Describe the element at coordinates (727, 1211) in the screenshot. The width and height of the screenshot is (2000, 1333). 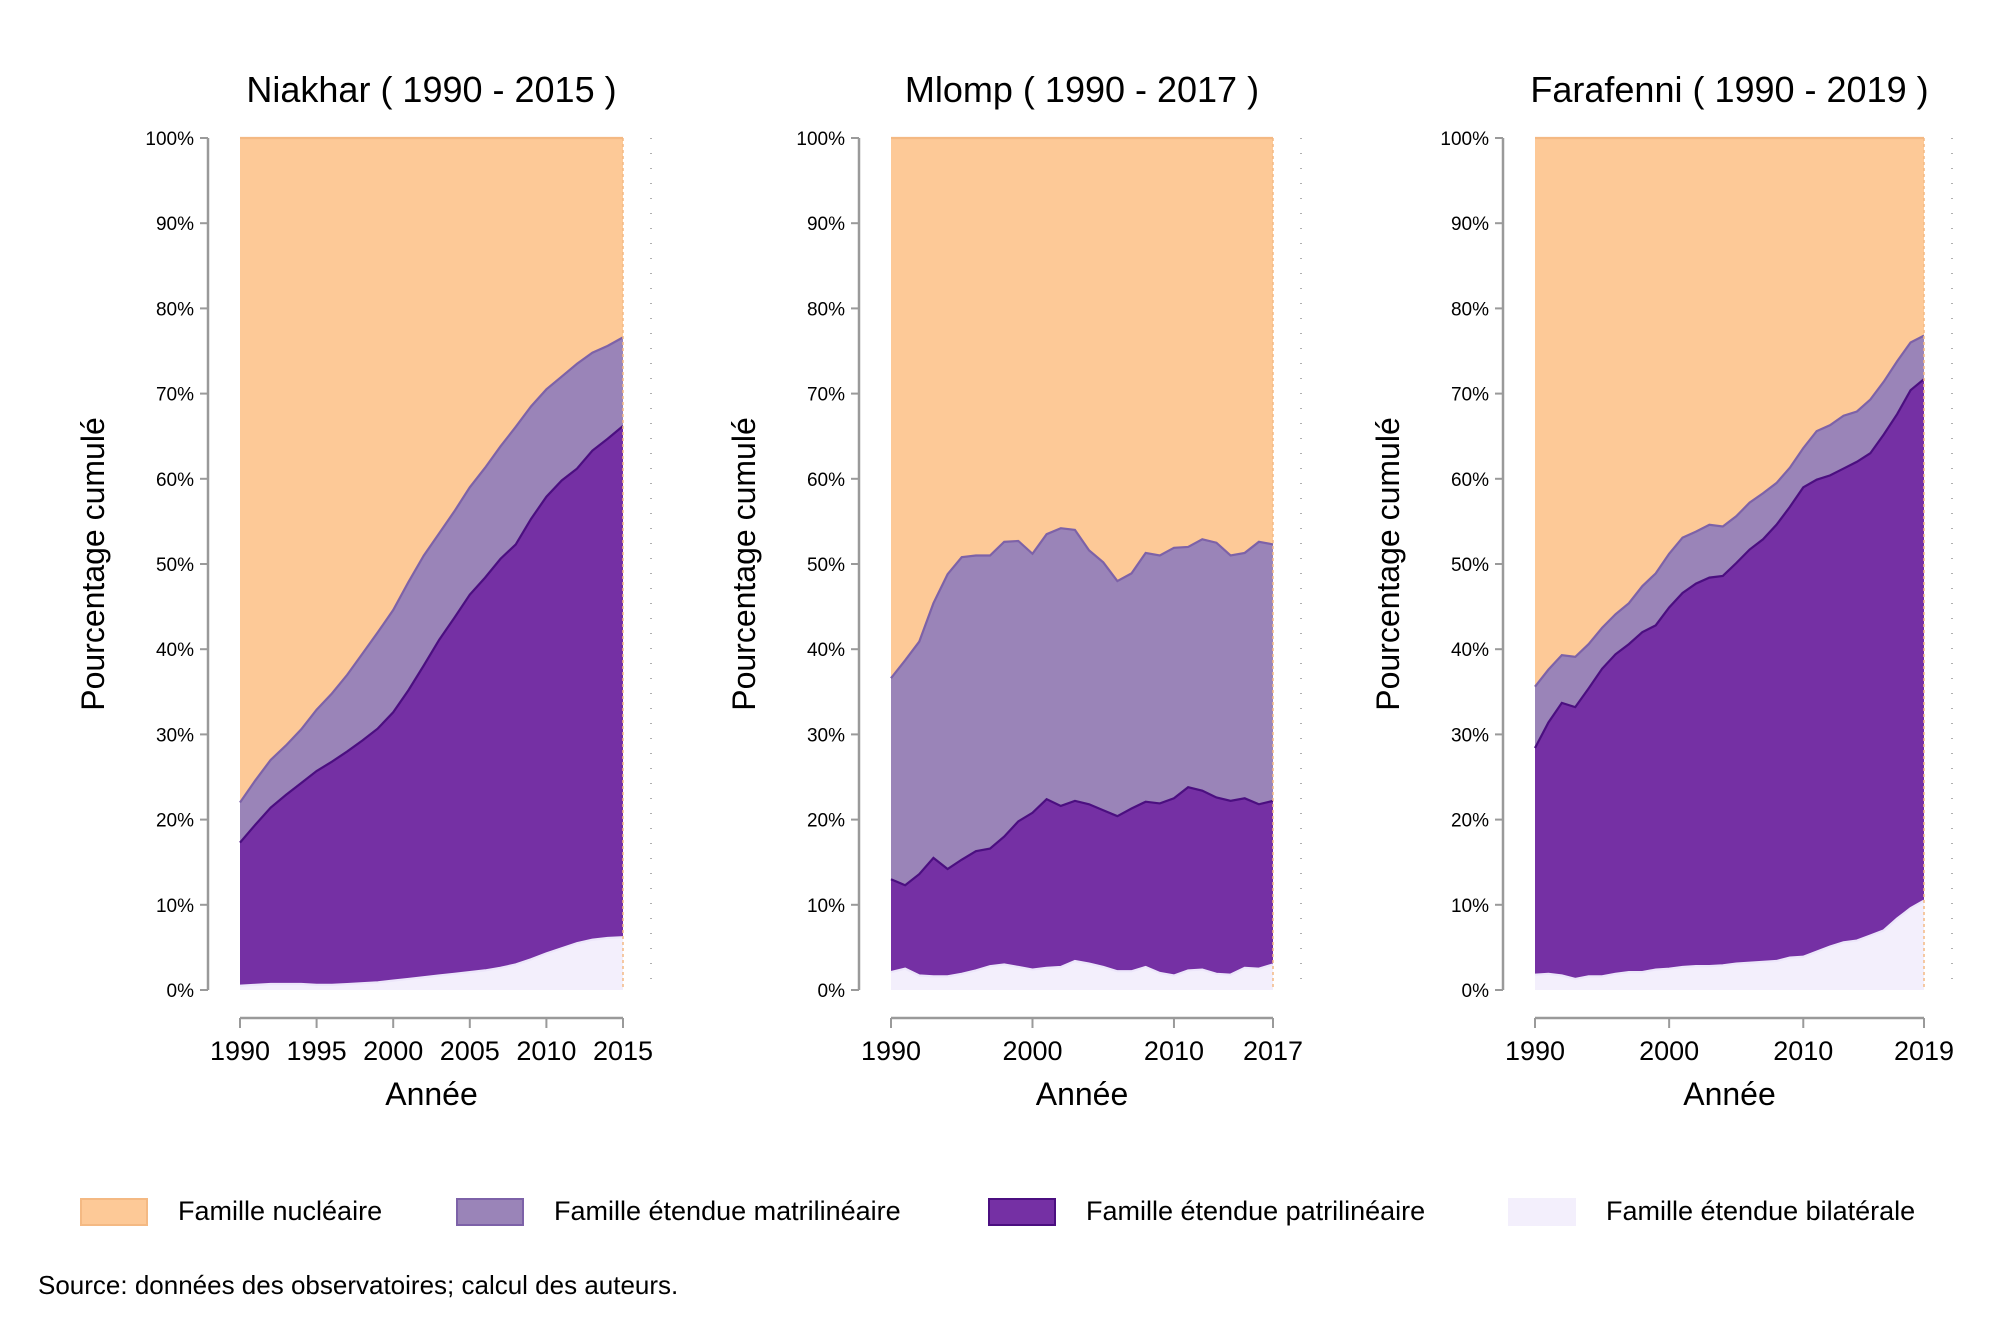
I see `legend-label-matrilineaire: Famille étendue matrilinéaire` at that location.